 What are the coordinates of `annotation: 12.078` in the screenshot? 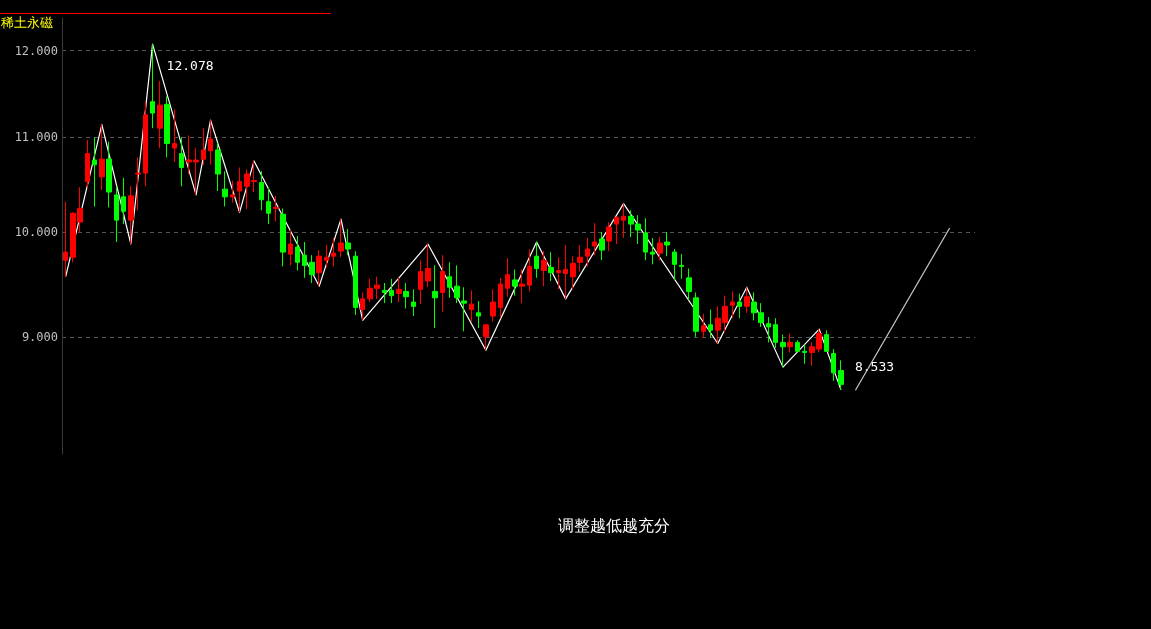 It's located at (190, 66).